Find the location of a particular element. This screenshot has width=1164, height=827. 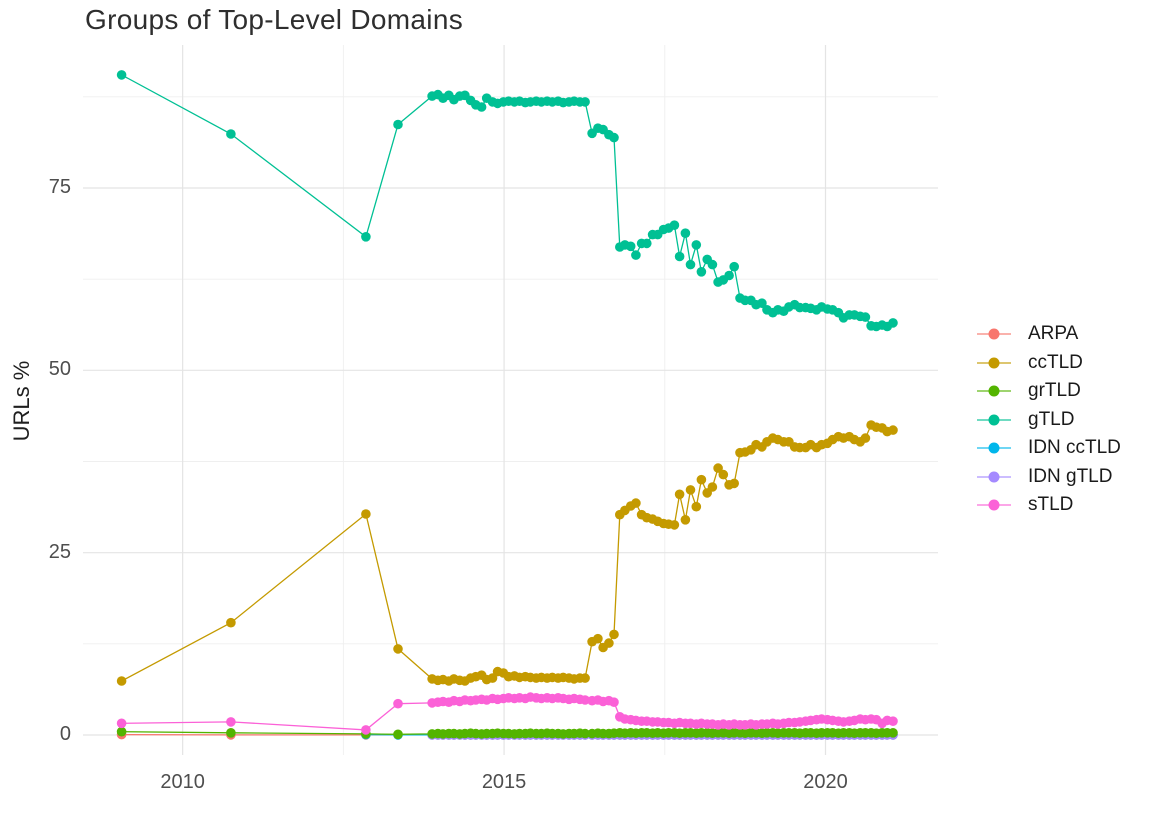

legend-label: grTLD is located at coordinates (1054, 391).